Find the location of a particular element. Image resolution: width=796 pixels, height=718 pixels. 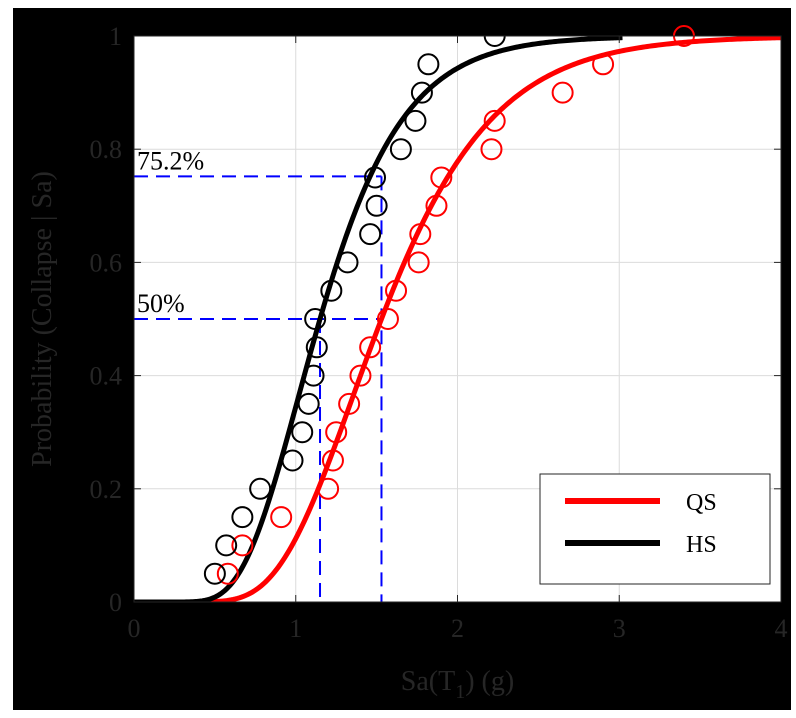

y-tick-label: 0.4 is located at coordinates (106, 376).